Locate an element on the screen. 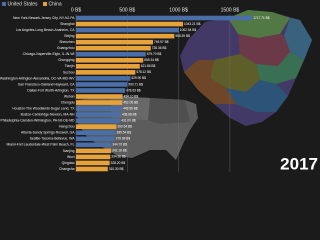  value-label: 454.10 B$ is located at coordinates (131, 96).